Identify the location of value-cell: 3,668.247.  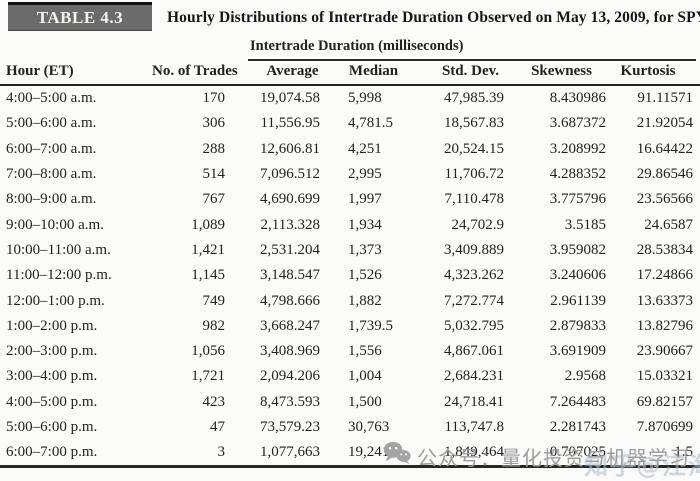
(290, 325).